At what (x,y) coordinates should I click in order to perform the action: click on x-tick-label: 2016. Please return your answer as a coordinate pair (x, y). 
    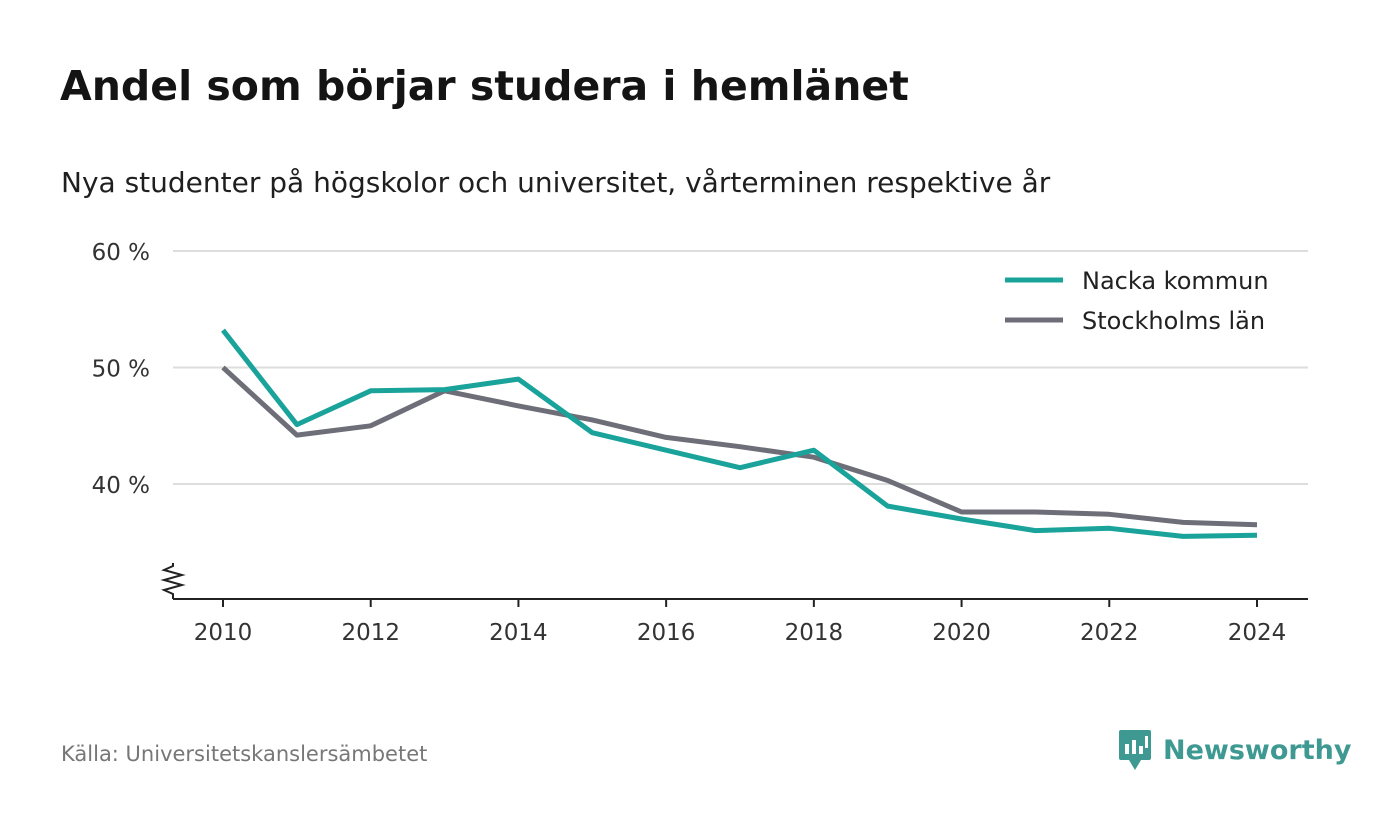
    Looking at the image, I should click on (666, 633).